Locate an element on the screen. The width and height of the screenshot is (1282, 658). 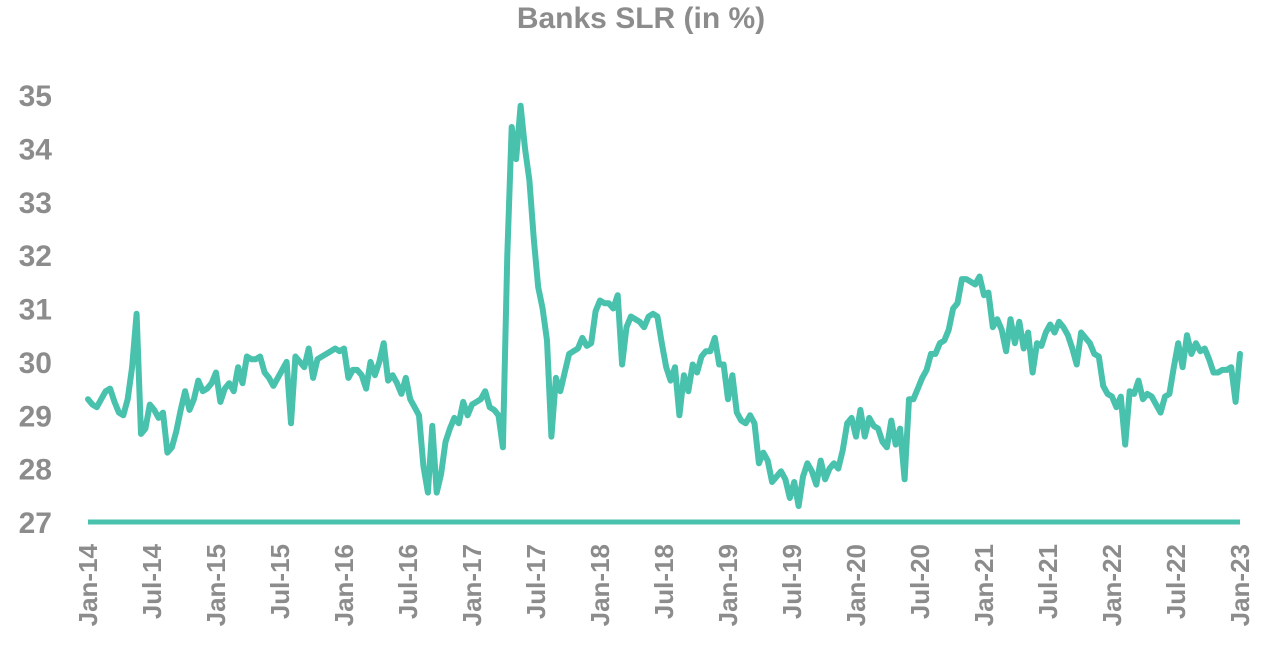
y-tick-label: 31 is located at coordinates (35, 310).